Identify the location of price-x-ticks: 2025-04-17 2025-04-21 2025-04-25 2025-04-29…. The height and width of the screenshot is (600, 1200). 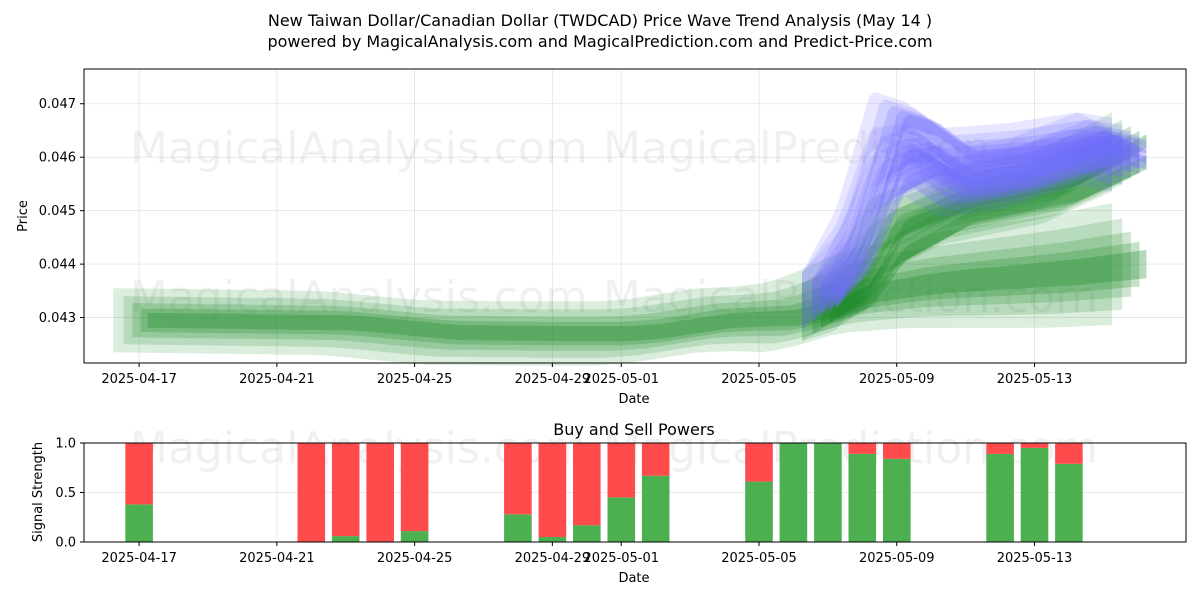
(586, 375).